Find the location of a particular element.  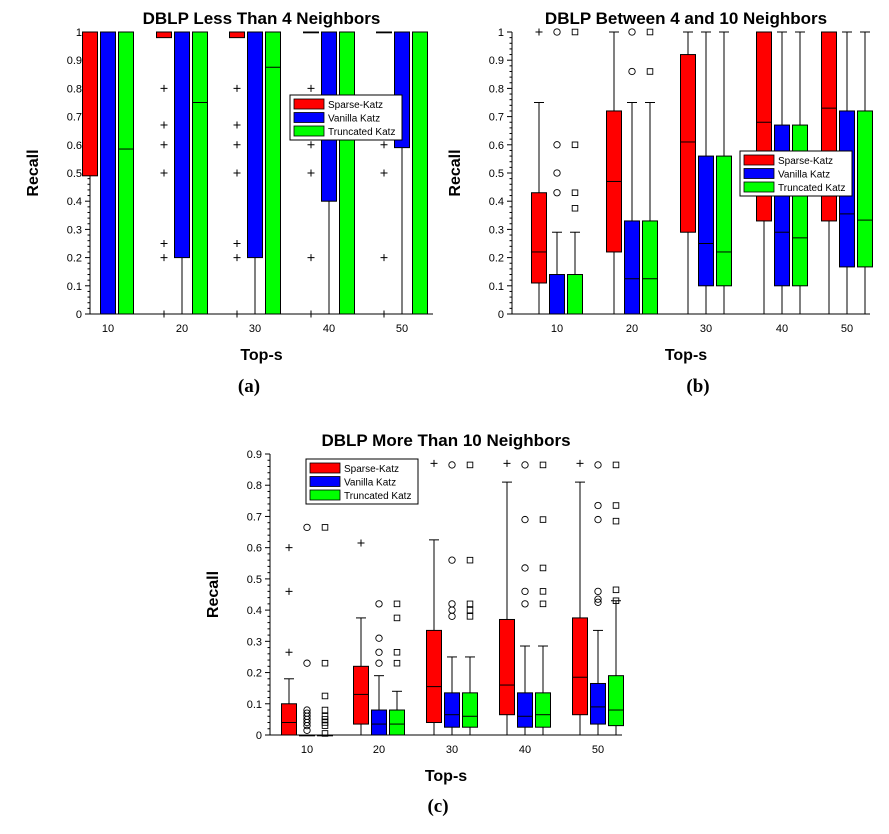

y-tick-label: 0.3 is located at coordinates (254, 642).